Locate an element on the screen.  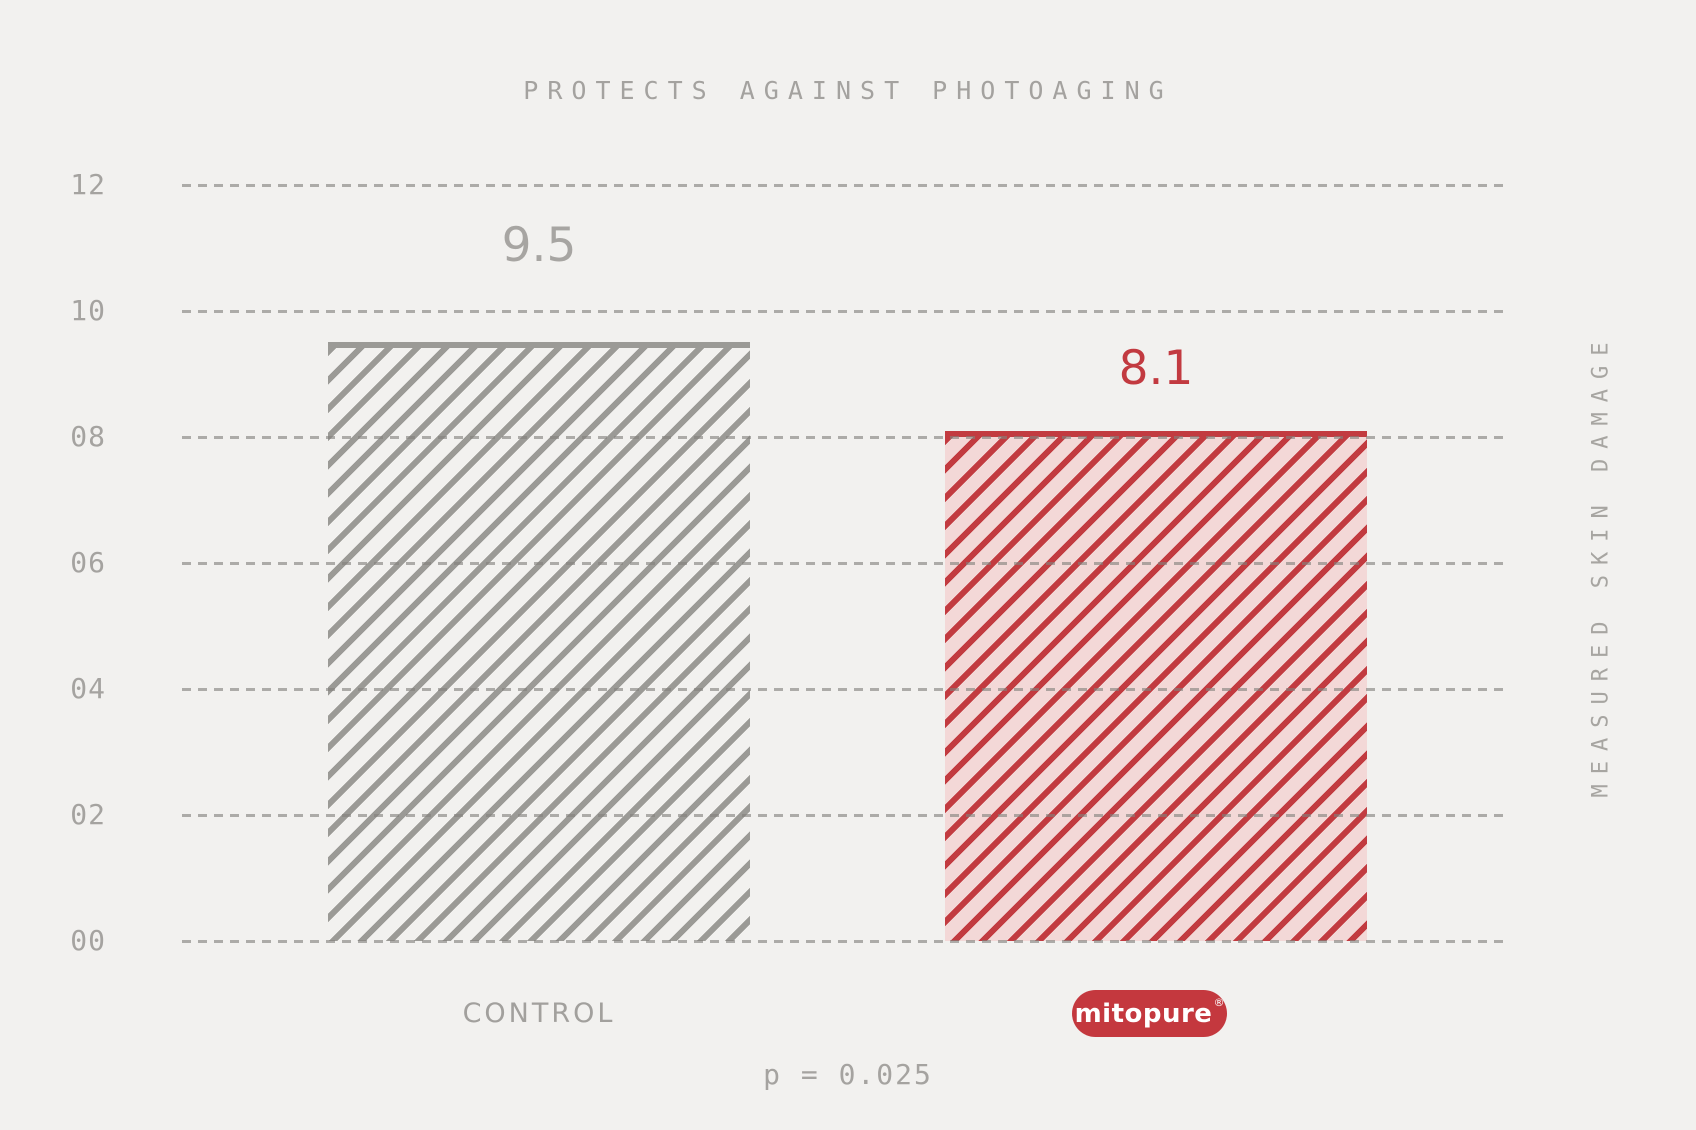
y-tick-label-08: 08 is located at coordinates (88, 436).